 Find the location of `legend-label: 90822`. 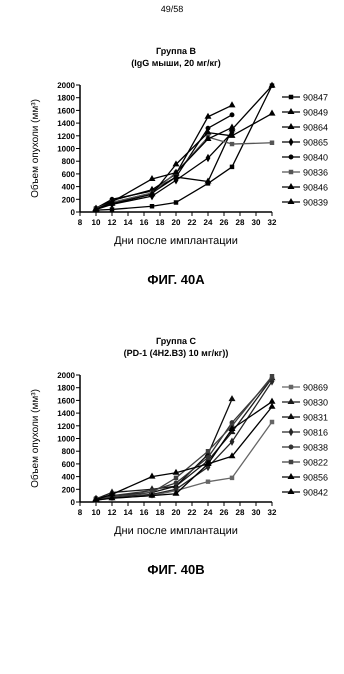

legend-label: 90822 is located at coordinates (315, 463).